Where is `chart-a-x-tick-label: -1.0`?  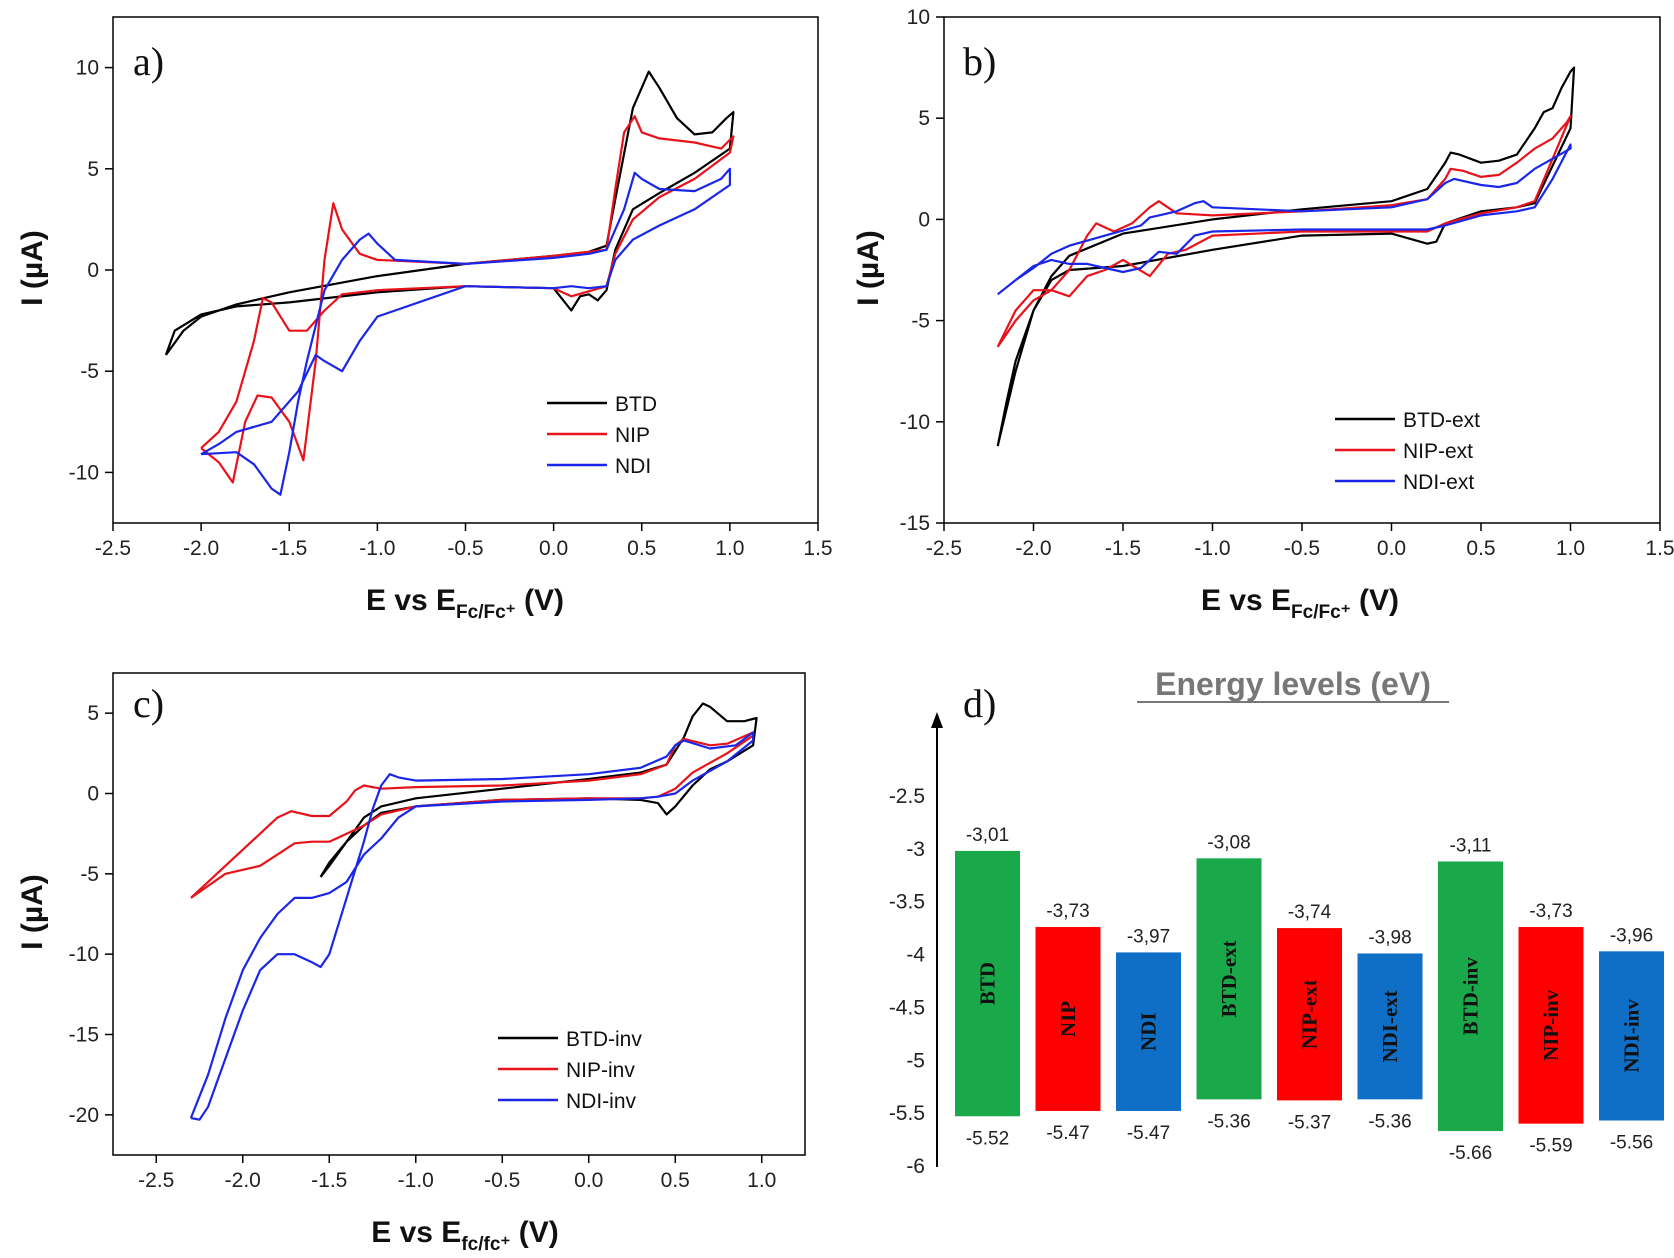
chart-a-x-tick-label: -1.0 is located at coordinates (377, 548).